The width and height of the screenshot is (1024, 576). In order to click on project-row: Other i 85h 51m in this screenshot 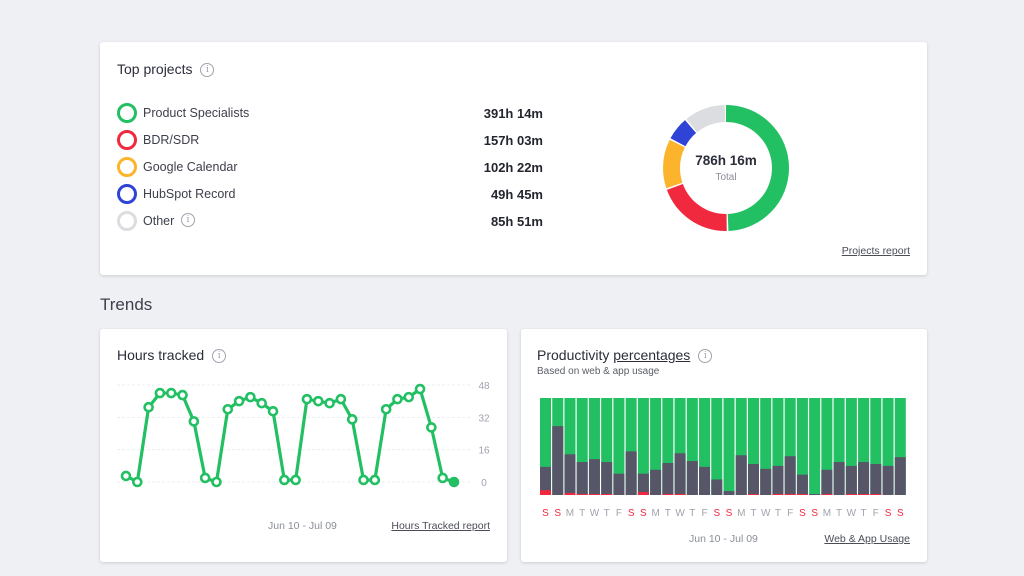, I will do `click(330, 221)`.